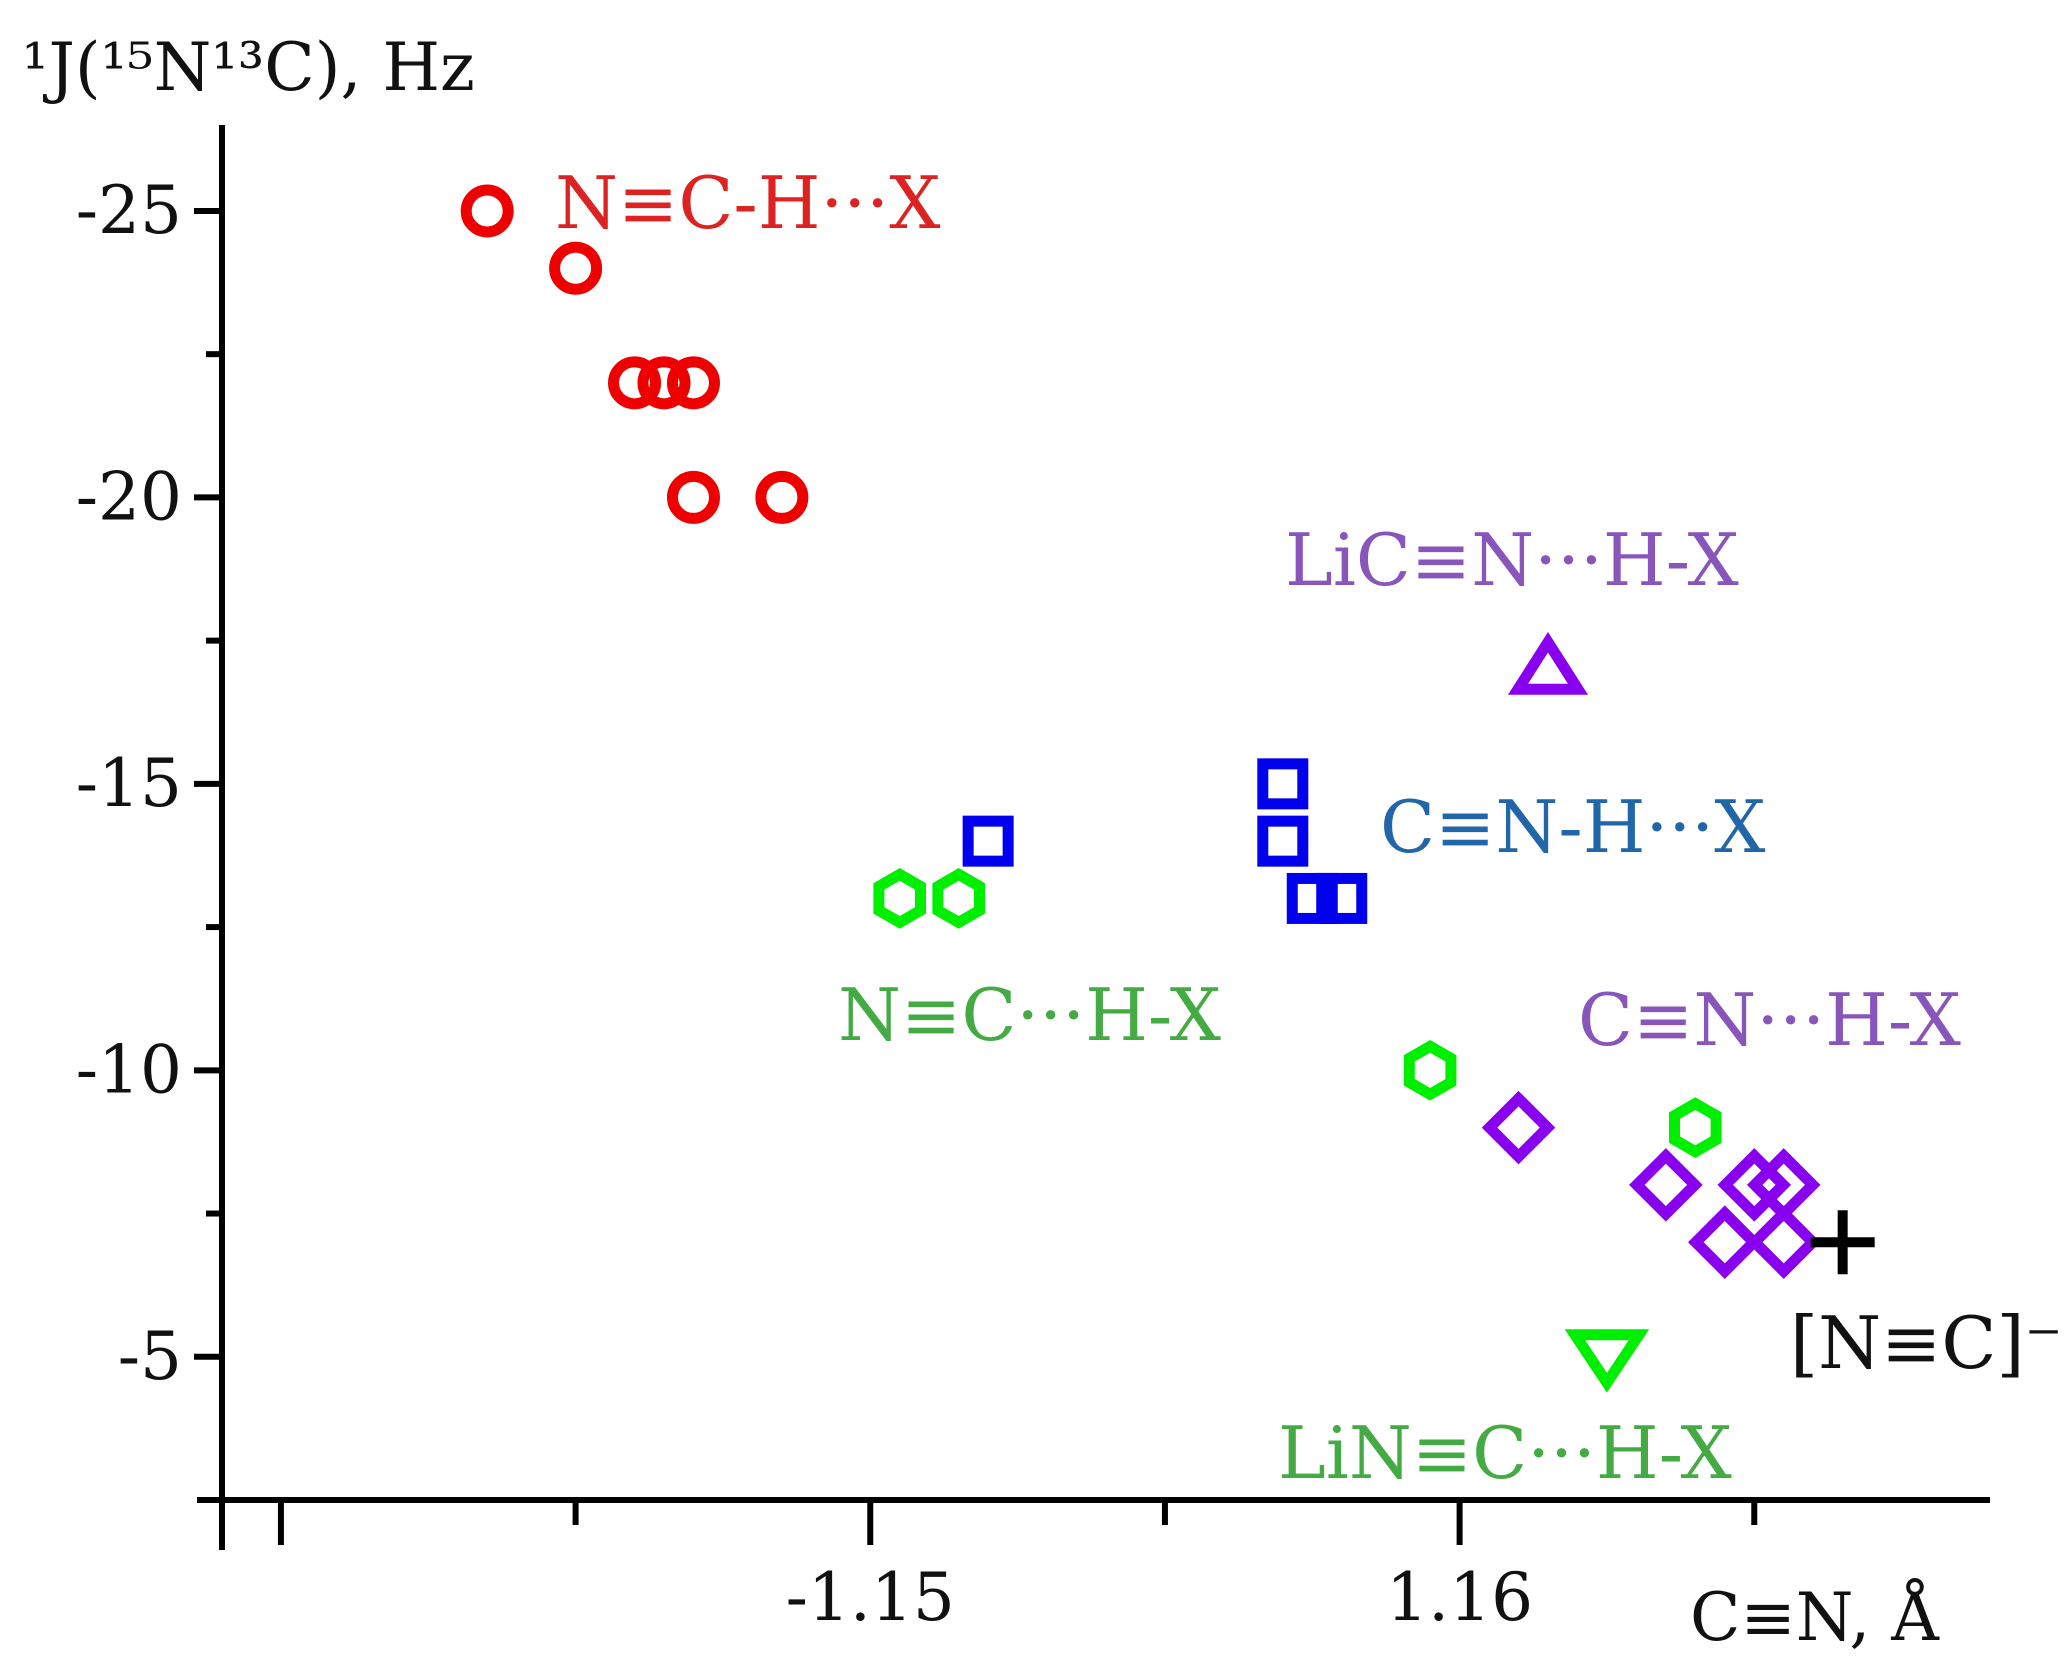  What do you see at coordinates (248, 67) in the screenshot?
I see `y-axis-title: ¹J(¹⁵N¹³C), Hz` at bounding box center [248, 67].